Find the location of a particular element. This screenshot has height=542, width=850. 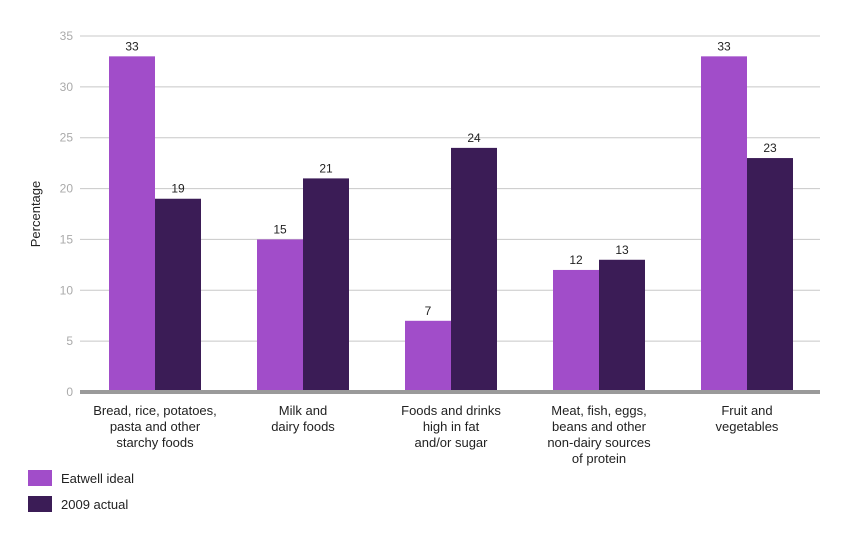

x-tick-label: Fruit and is located at coordinates (746, 410).